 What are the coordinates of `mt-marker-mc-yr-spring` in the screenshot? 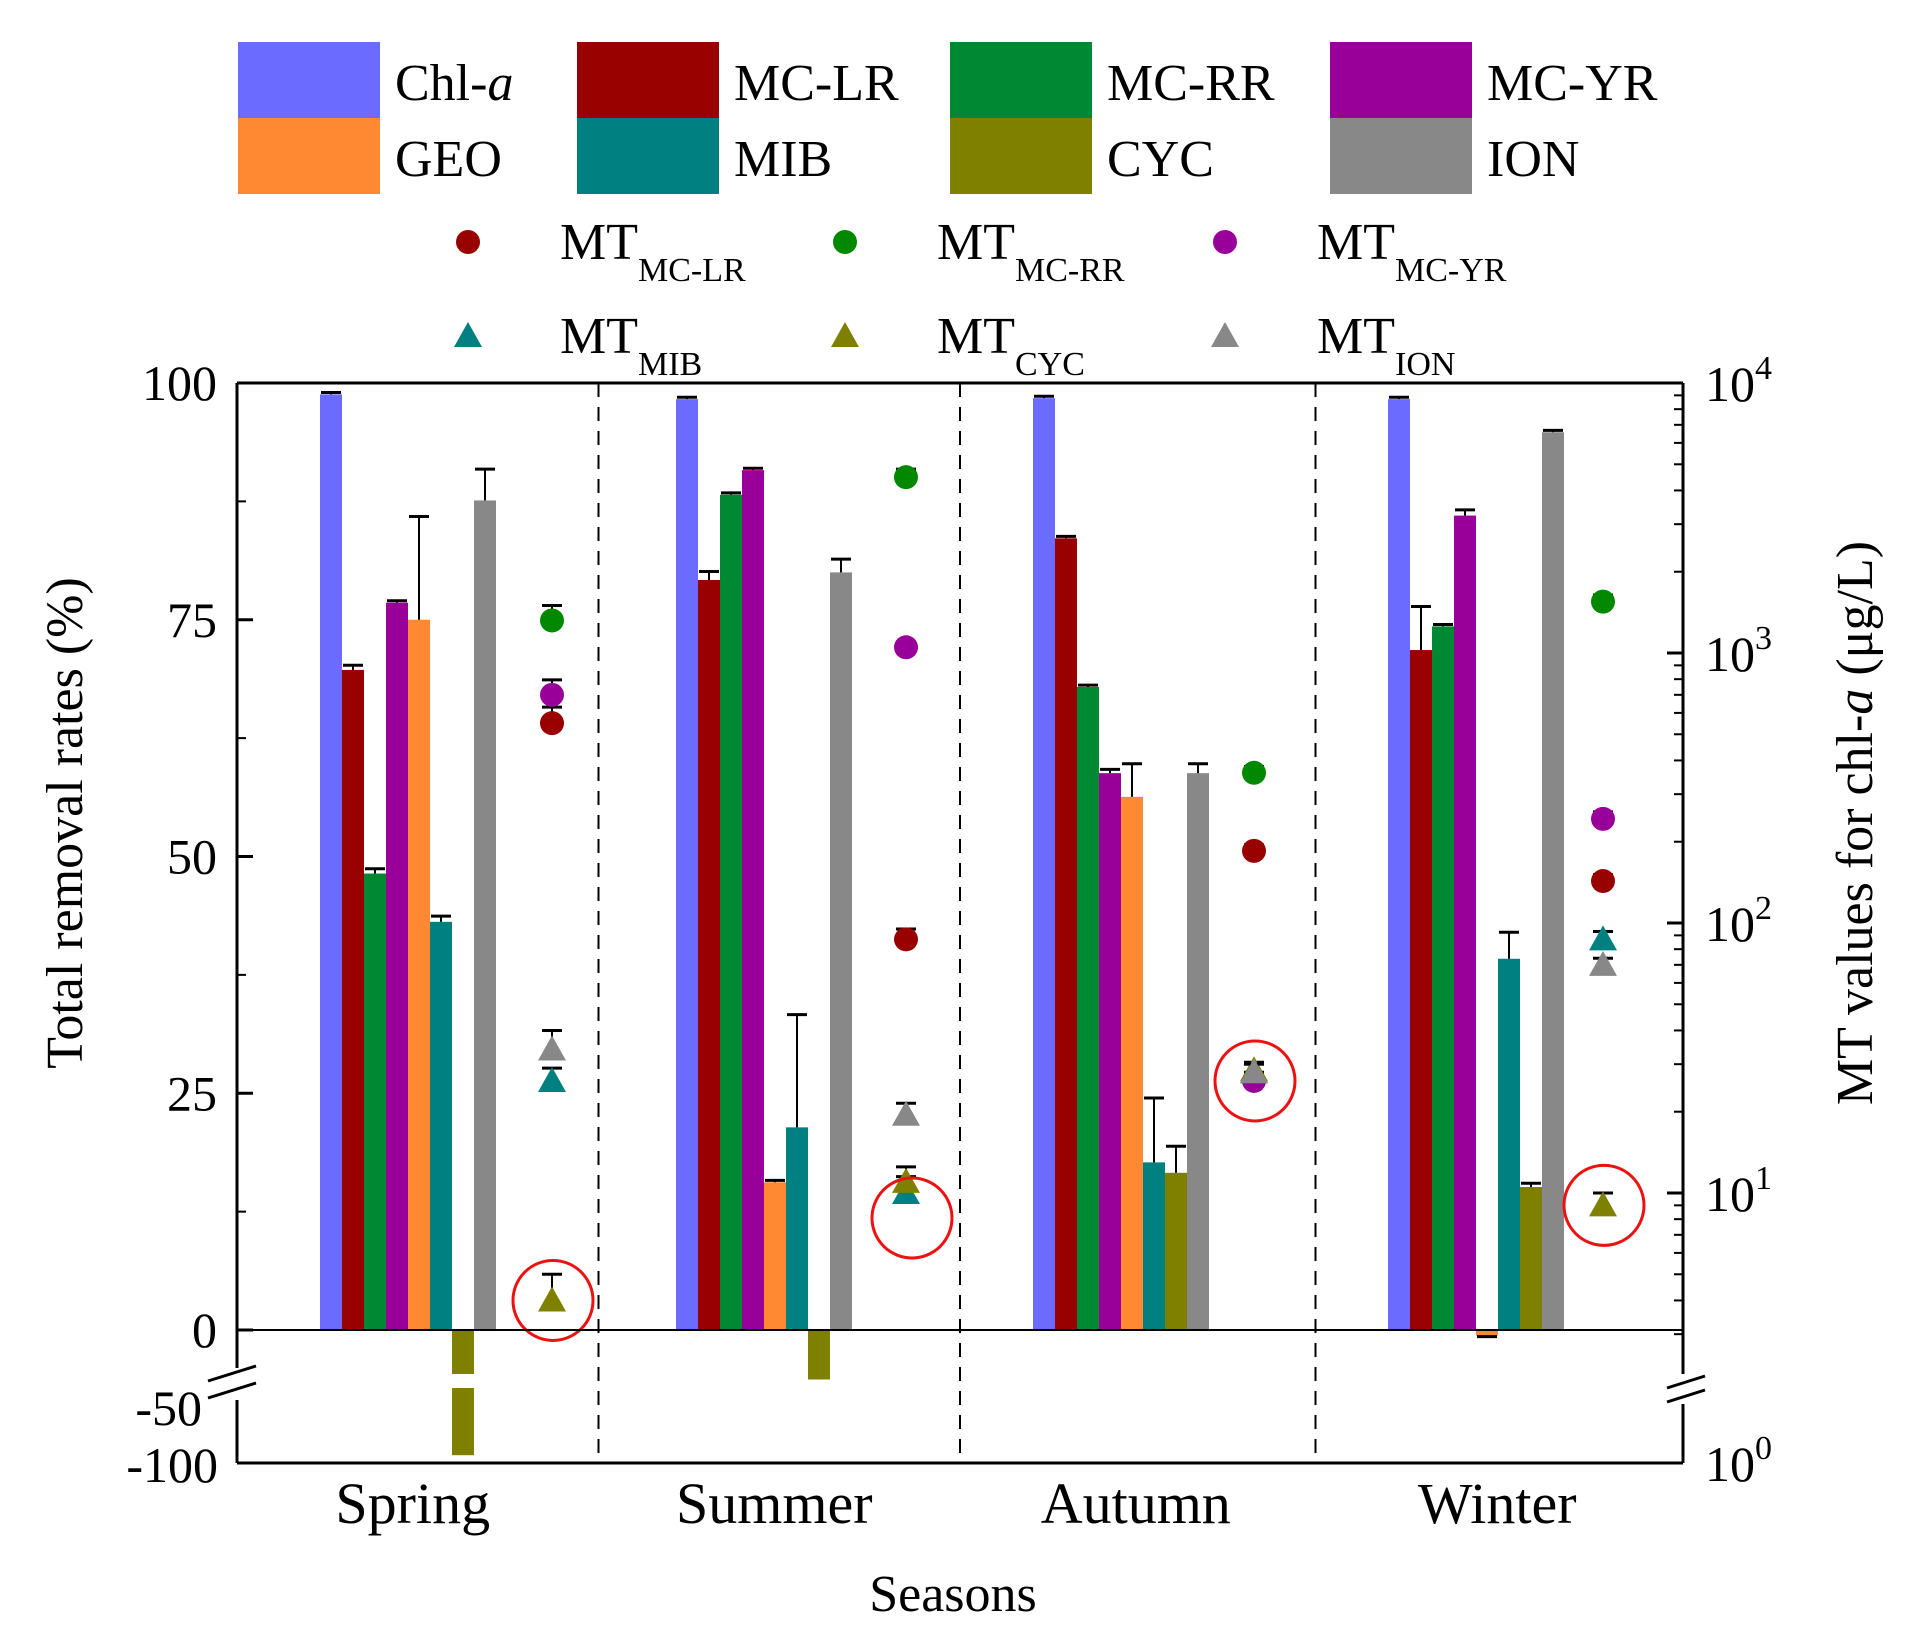 It's located at (552, 694).